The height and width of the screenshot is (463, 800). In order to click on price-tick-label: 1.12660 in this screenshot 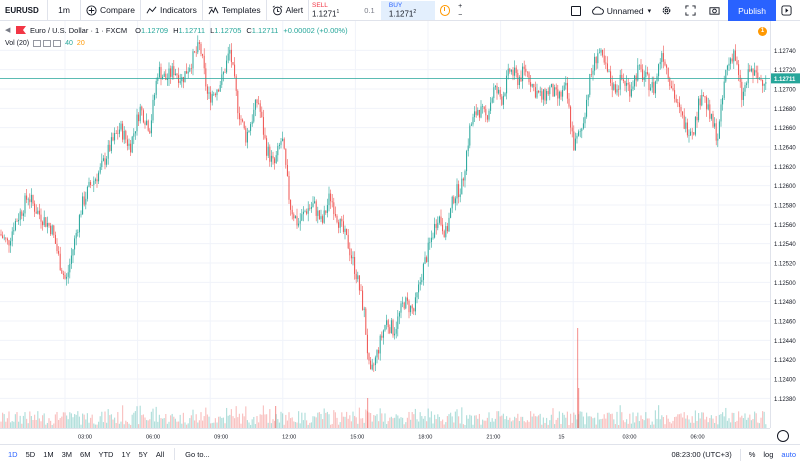, I will do `click(785, 129)`.